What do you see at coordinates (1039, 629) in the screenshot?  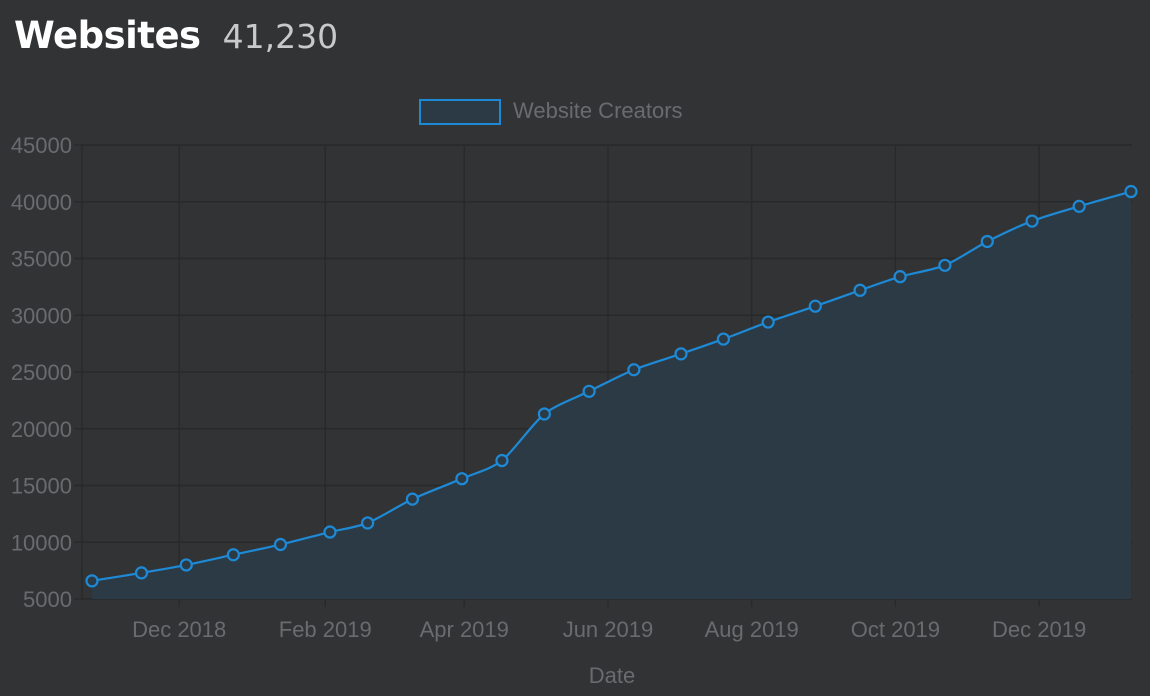 I see `x-tick-label: Dec 2019` at bounding box center [1039, 629].